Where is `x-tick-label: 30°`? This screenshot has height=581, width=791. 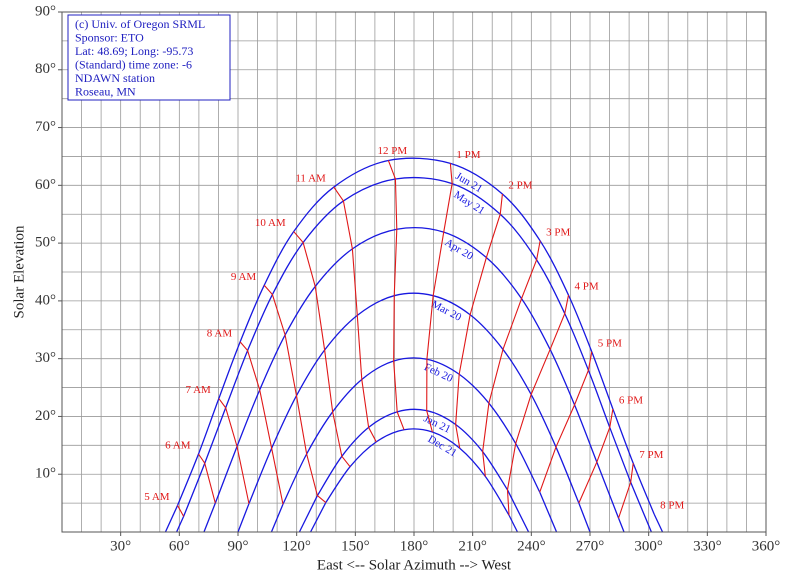 x-tick-label: 30° is located at coordinates (120, 546).